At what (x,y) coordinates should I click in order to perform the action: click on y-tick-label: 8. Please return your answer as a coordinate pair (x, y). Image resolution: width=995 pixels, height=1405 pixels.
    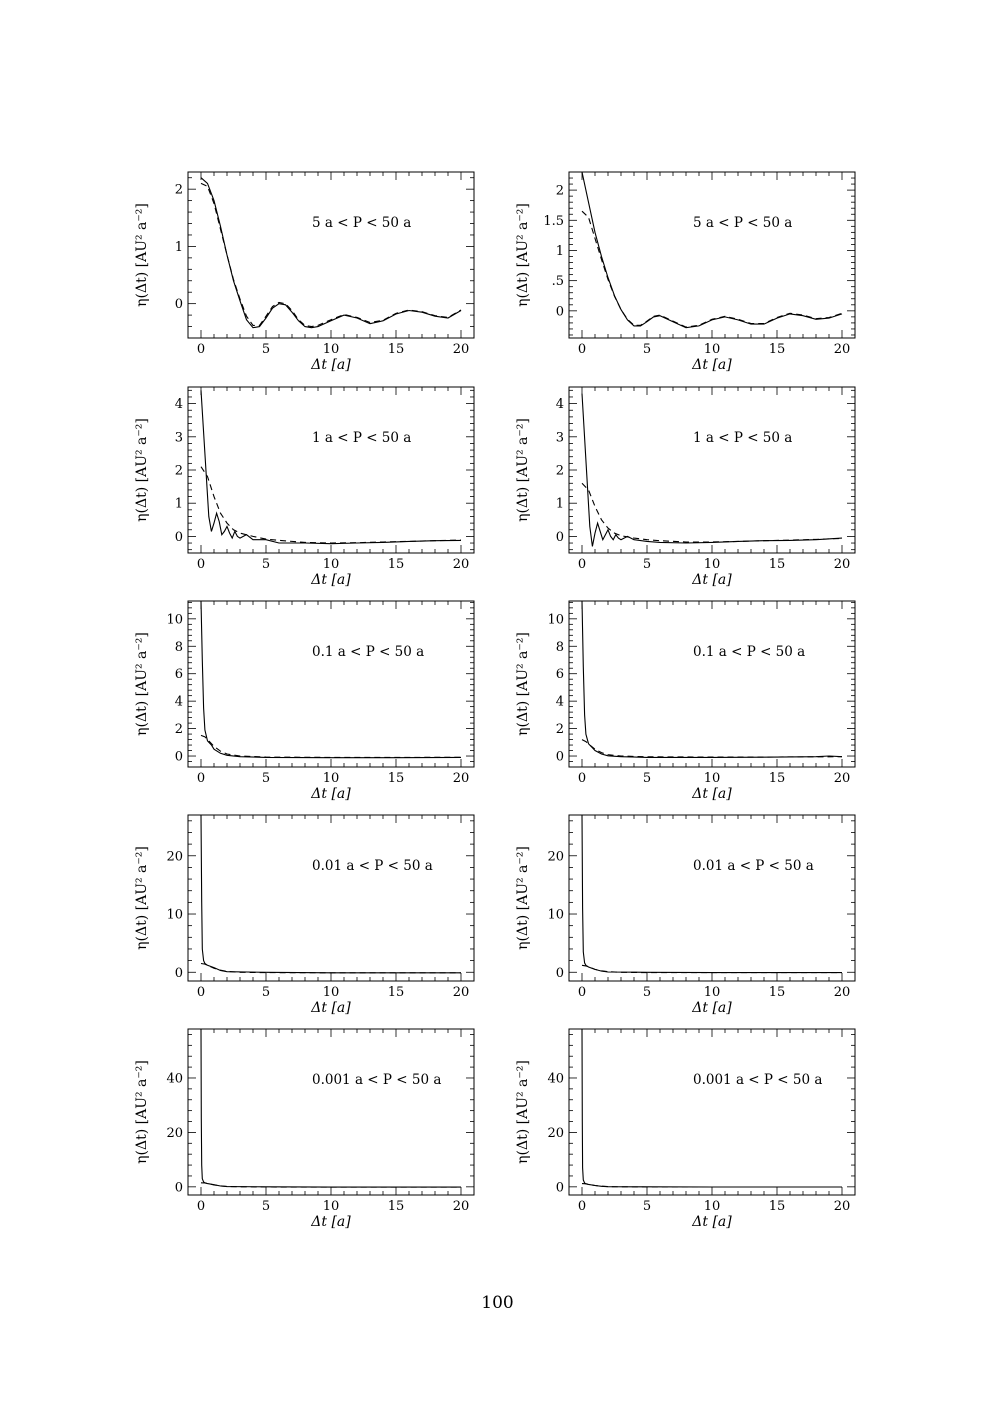
    Looking at the image, I should click on (179, 647).